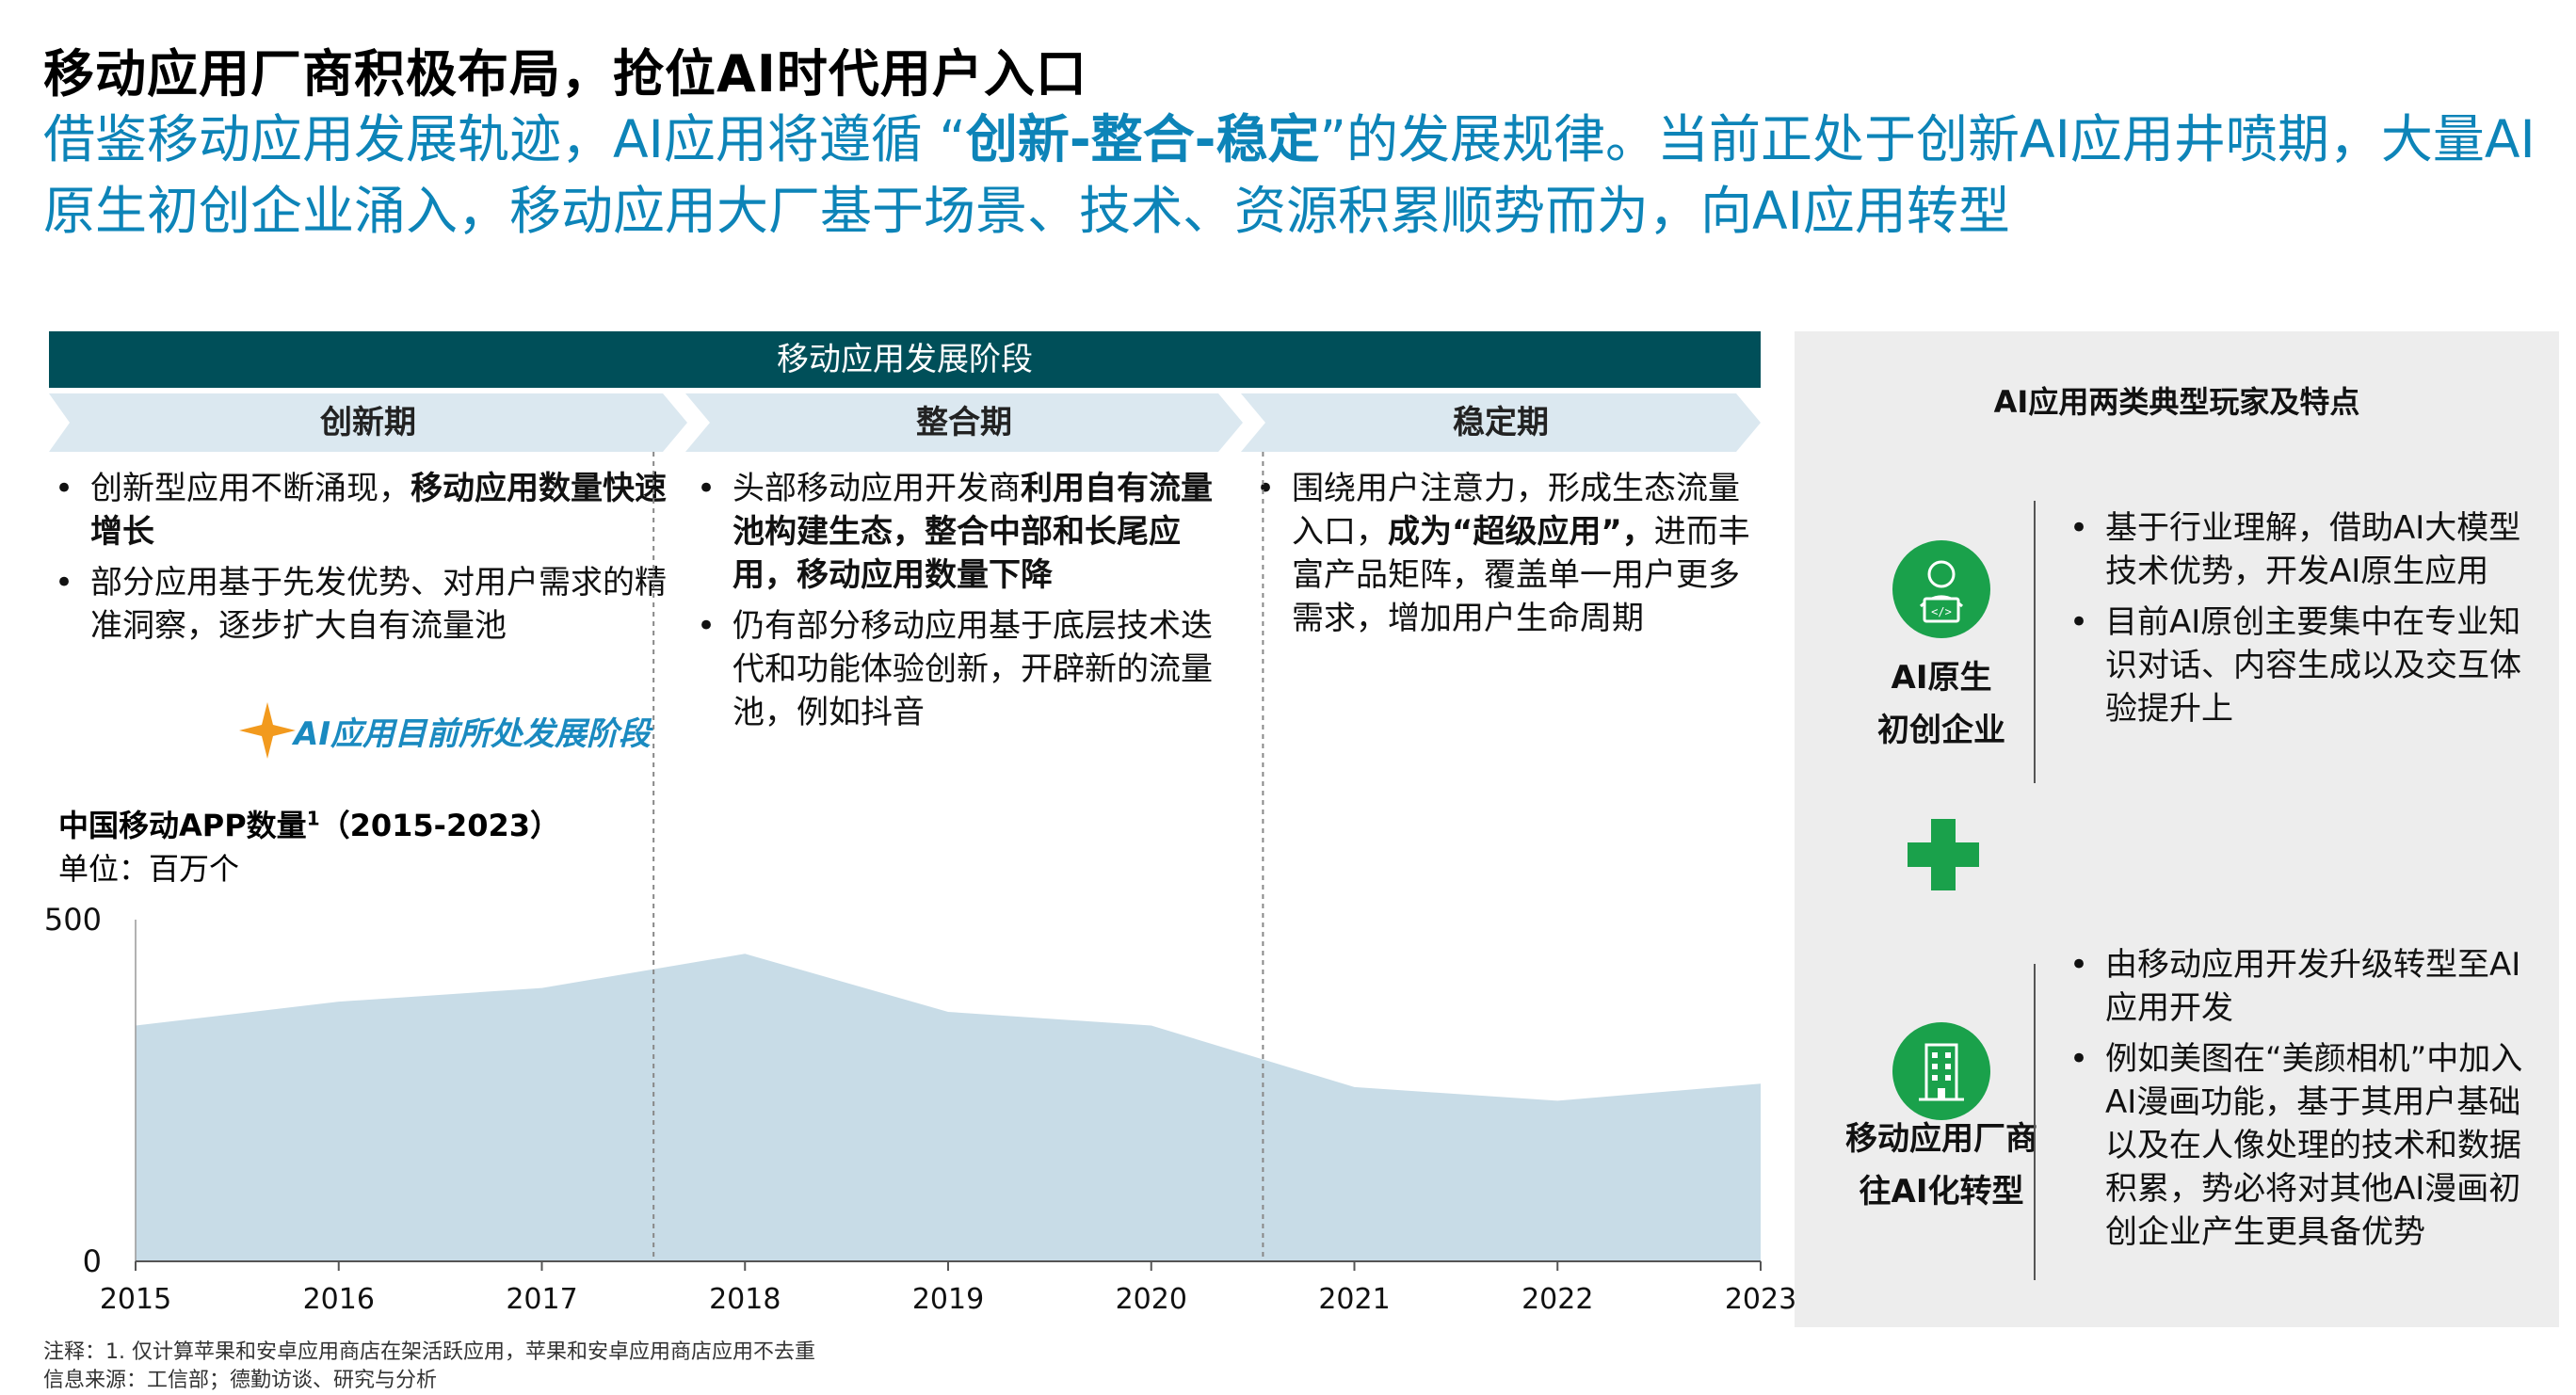 Image resolution: width=2576 pixels, height=1395 pixels. I want to click on subtitle-emphasis: 创新-整合-稳定, so click(1142, 139).